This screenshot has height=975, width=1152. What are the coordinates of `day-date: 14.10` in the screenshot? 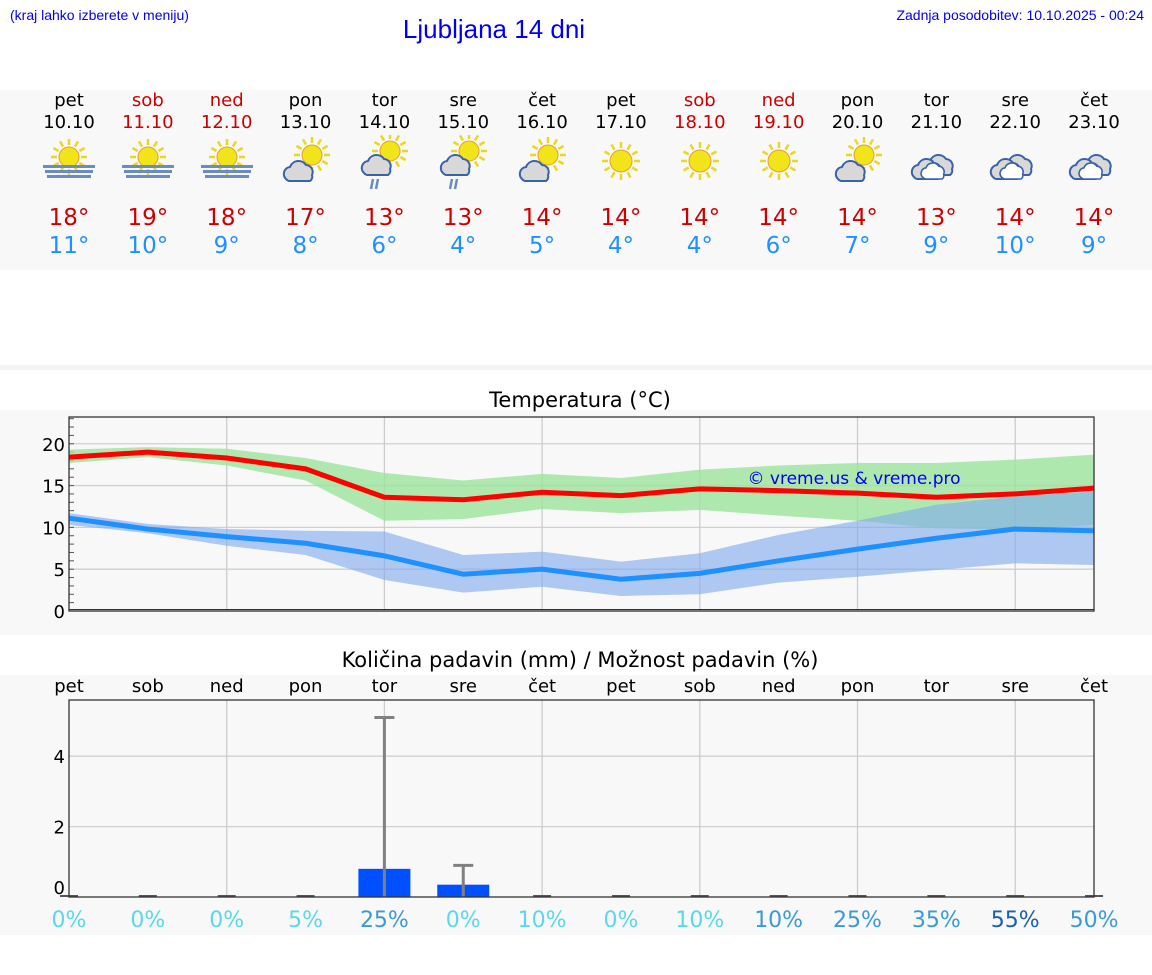 It's located at (384, 122).